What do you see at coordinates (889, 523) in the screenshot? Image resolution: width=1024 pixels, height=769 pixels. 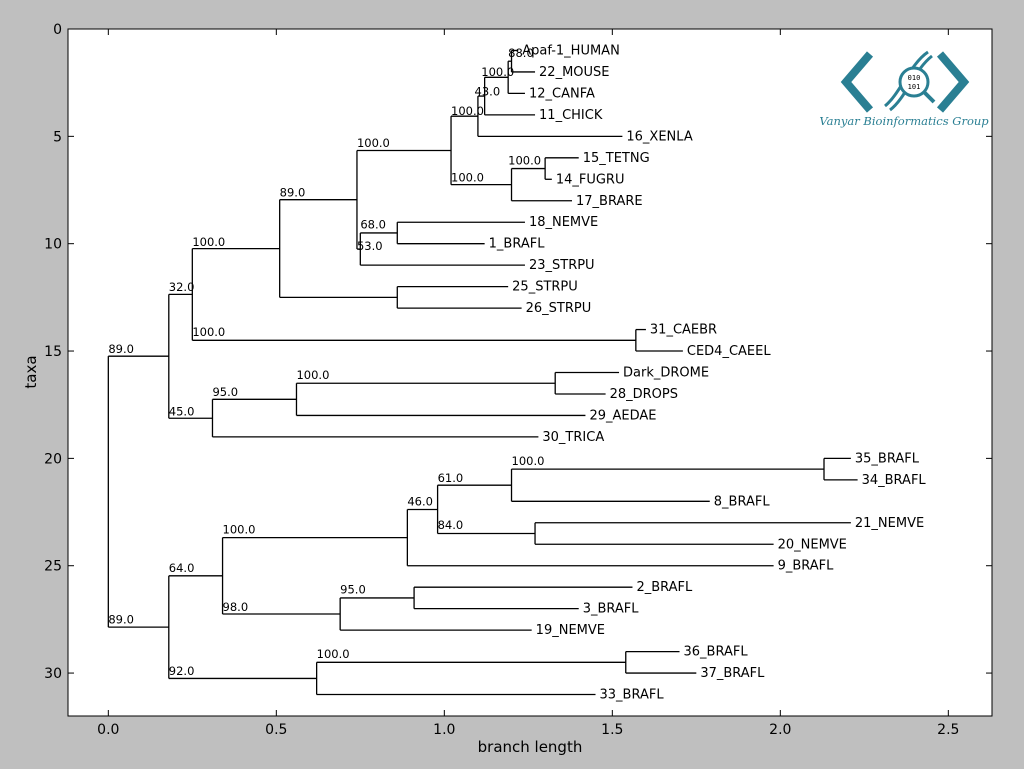 I see `leaf-label: 21_NEMVE` at bounding box center [889, 523].